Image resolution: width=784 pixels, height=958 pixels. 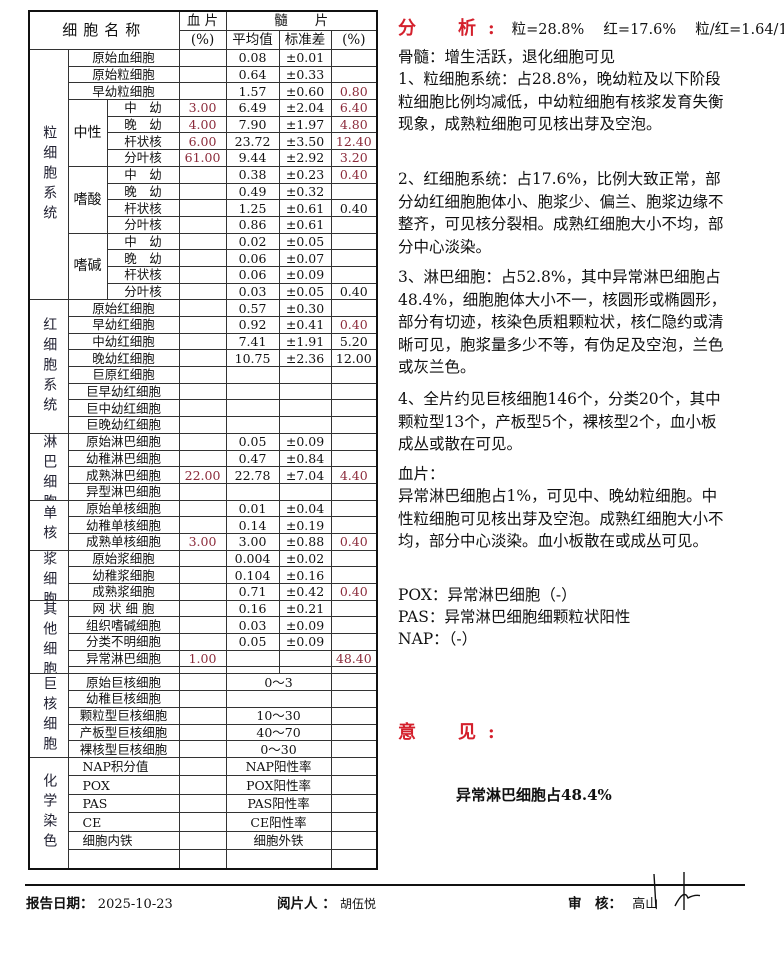 I want to click on table-row: 浆细胞 原始浆细胞 0.004 ±0.02, so click(x=203, y=575).